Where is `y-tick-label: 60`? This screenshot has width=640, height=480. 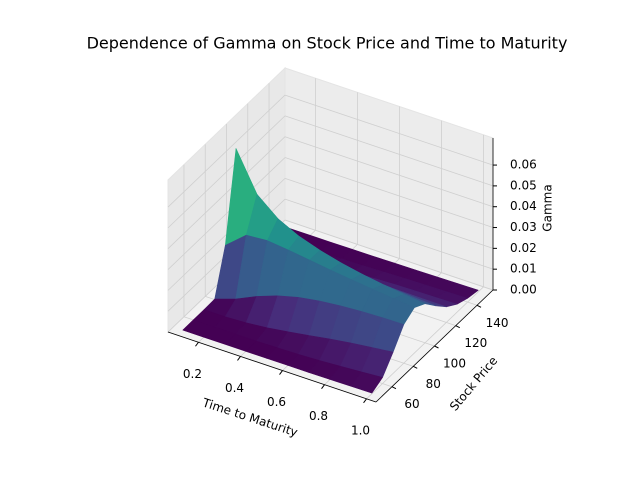 y-tick-label: 60 is located at coordinates (411, 404).